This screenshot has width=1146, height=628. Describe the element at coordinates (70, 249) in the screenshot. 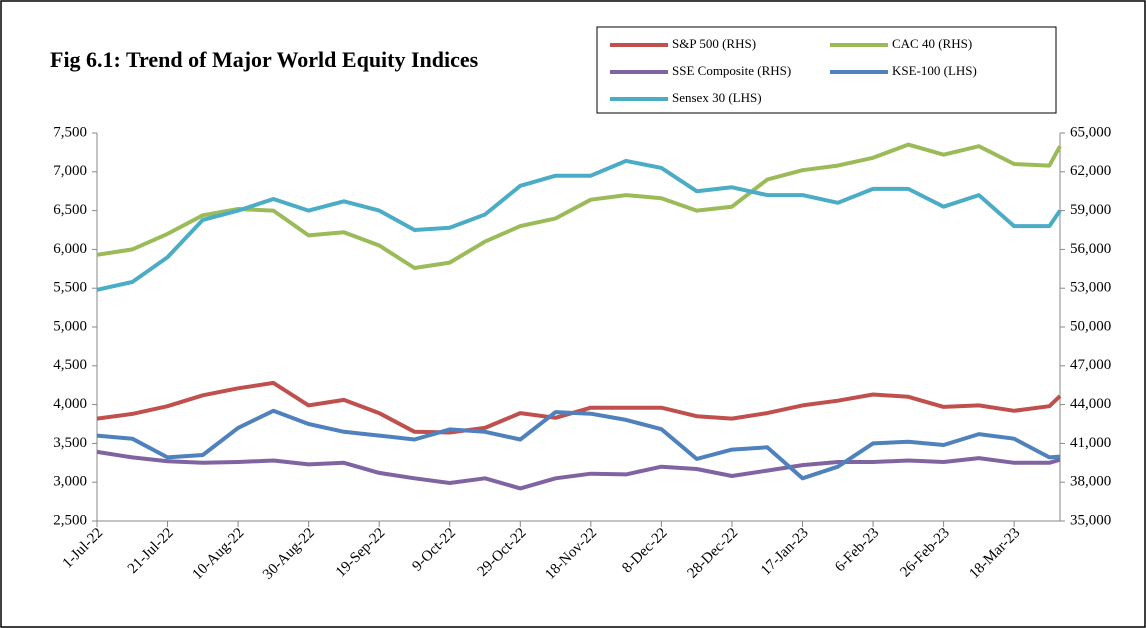

I see `y-tick-label: 6,000` at that location.